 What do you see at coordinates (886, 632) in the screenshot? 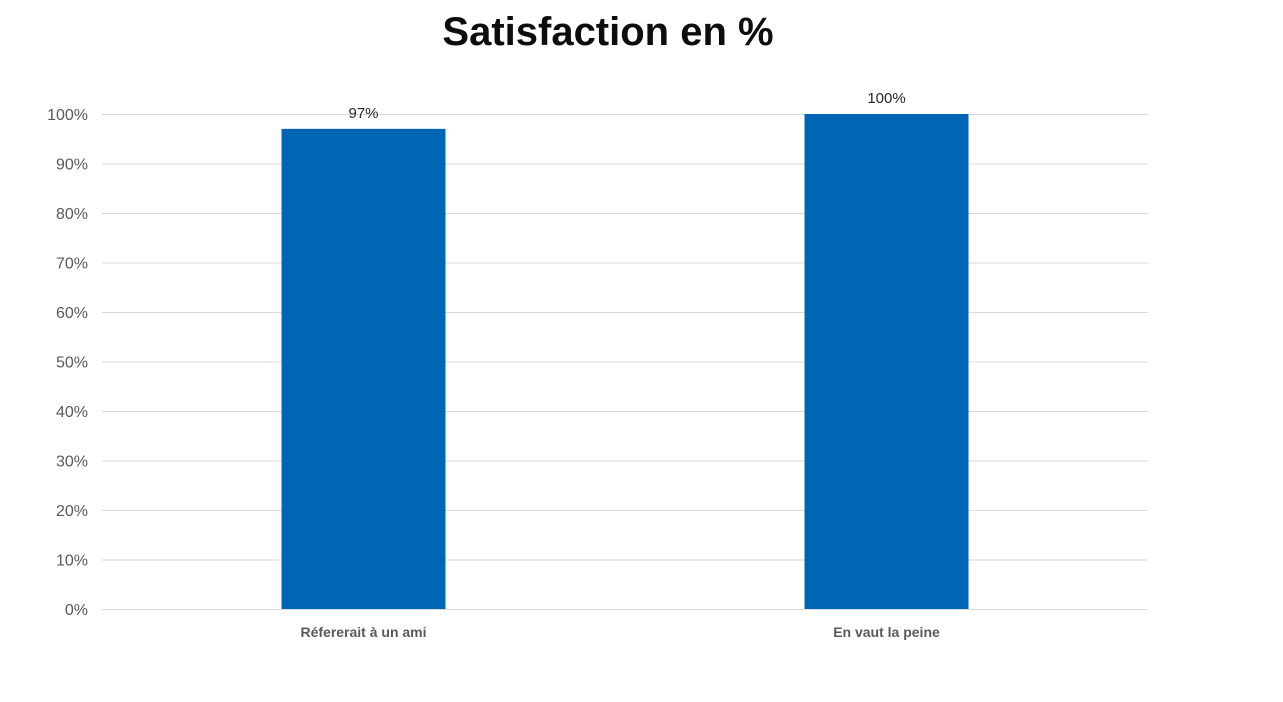
I see `category-label: En vaut la peine` at bounding box center [886, 632].